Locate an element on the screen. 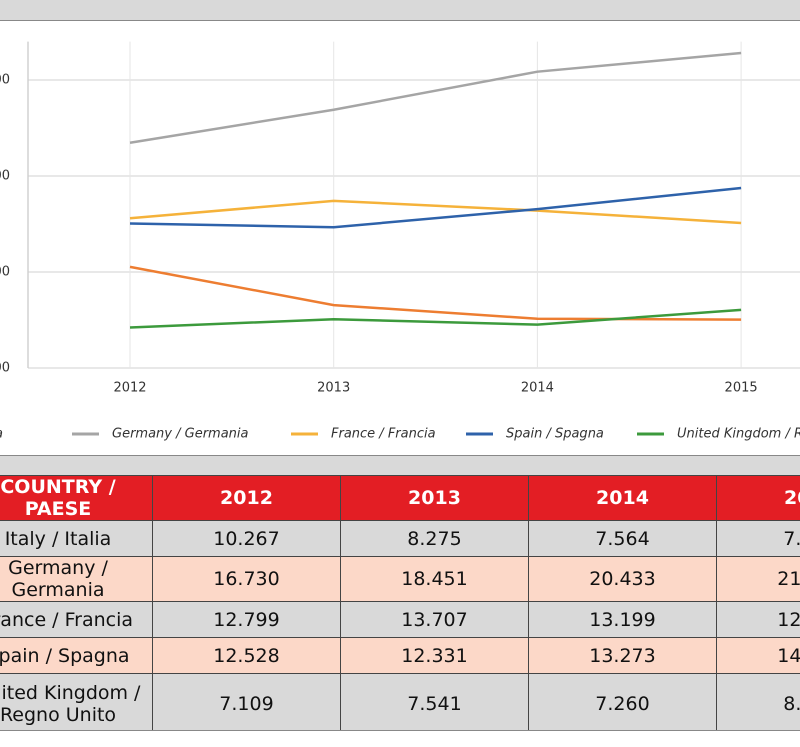 This screenshot has height=747, width=800. value-cell: 12.331 is located at coordinates (434, 655).